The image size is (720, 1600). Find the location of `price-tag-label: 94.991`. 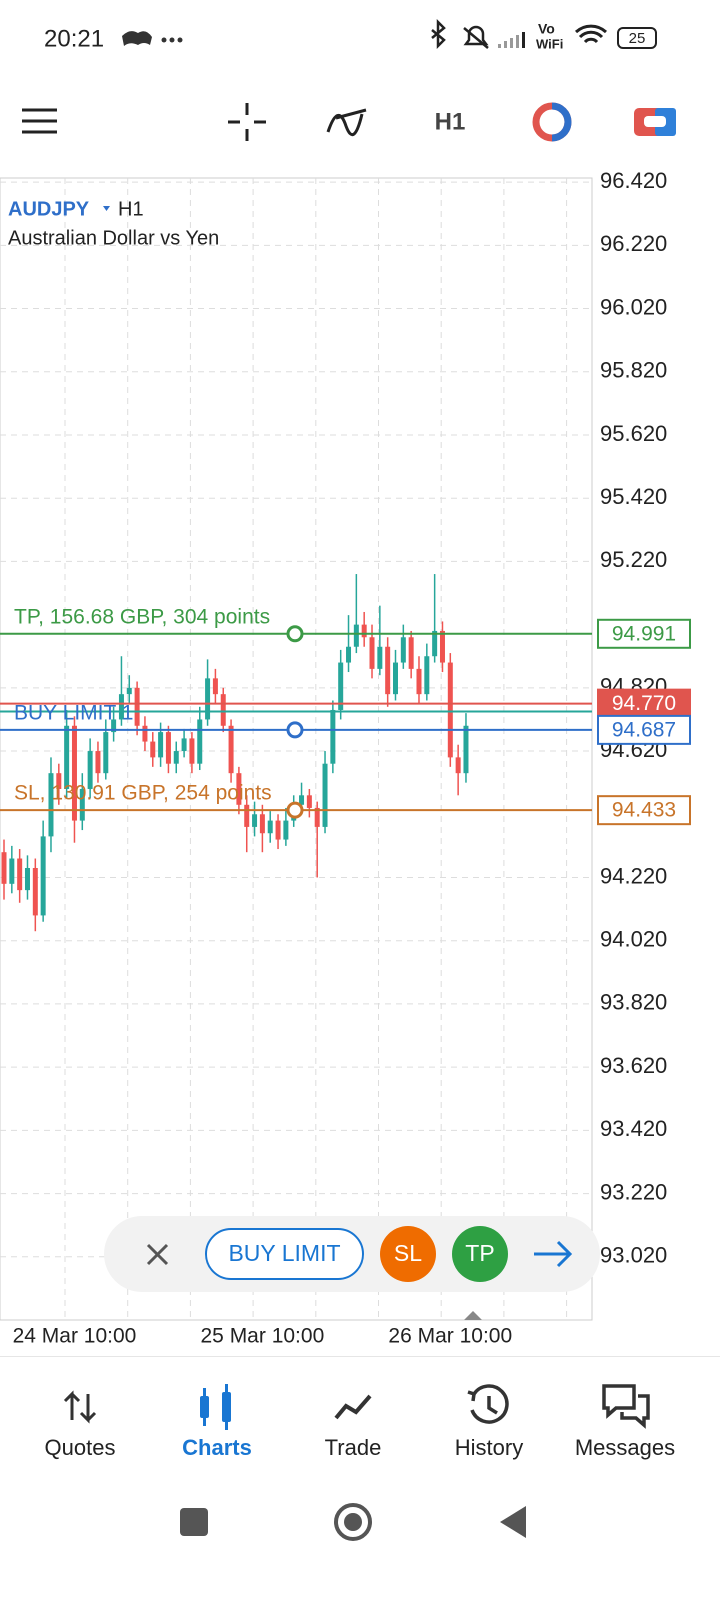

price-tag-label: 94.991 is located at coordinates (644, 633).